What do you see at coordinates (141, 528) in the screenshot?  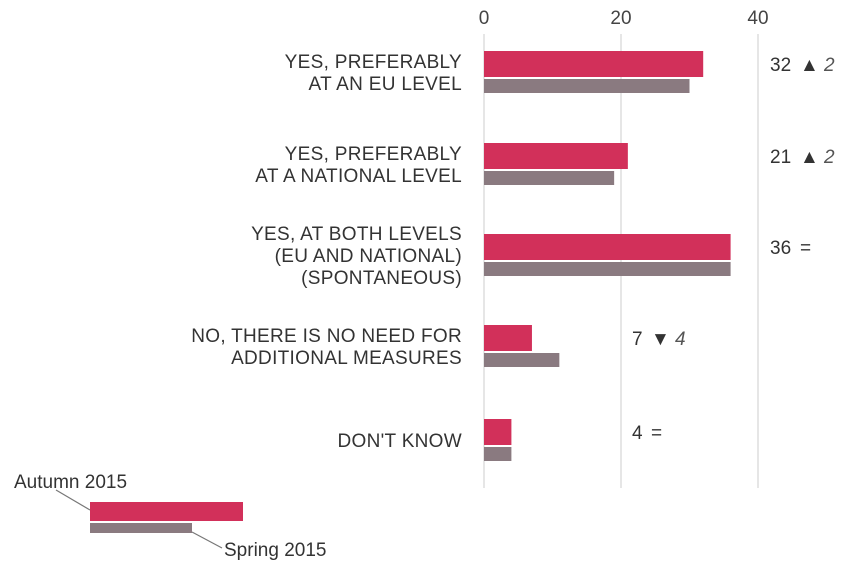 I see `legend-swatch-spring-2015` at bounding box center [141, 528].